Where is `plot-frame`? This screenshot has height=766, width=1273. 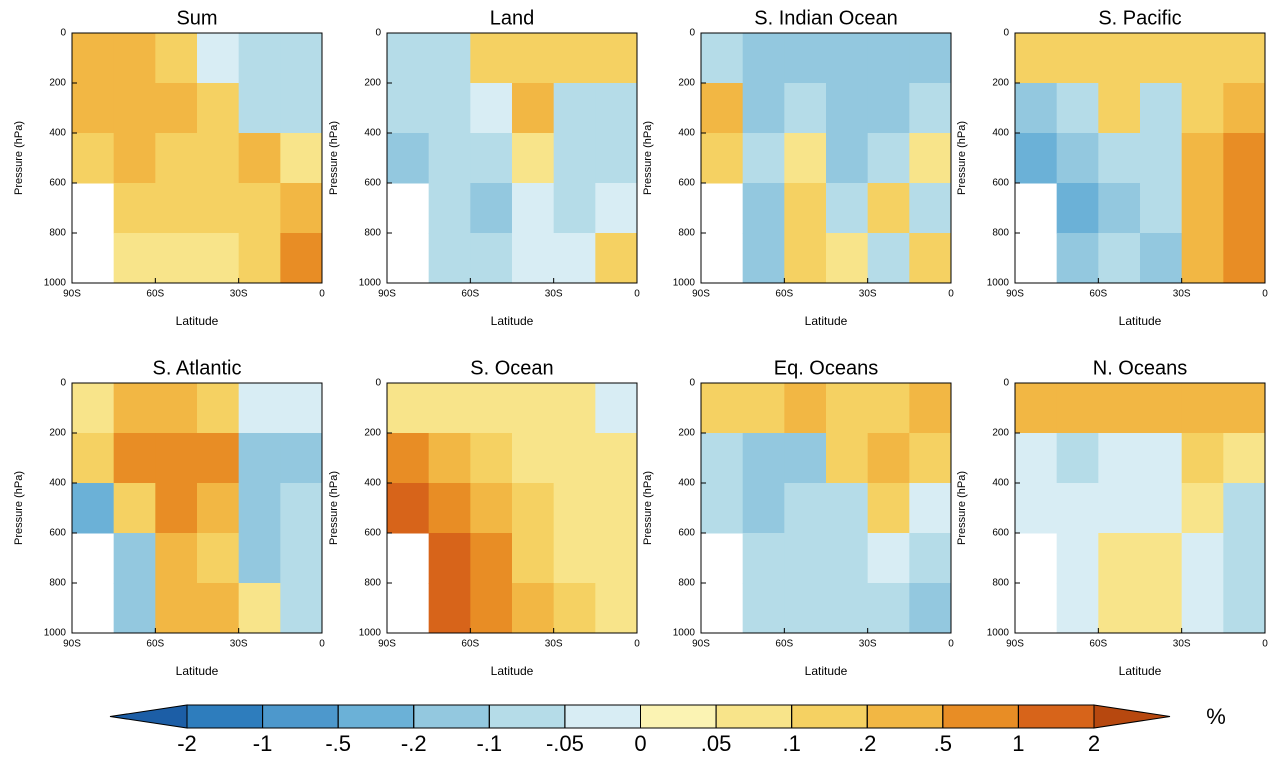 plot-frame is located at coordinates (197, 158).